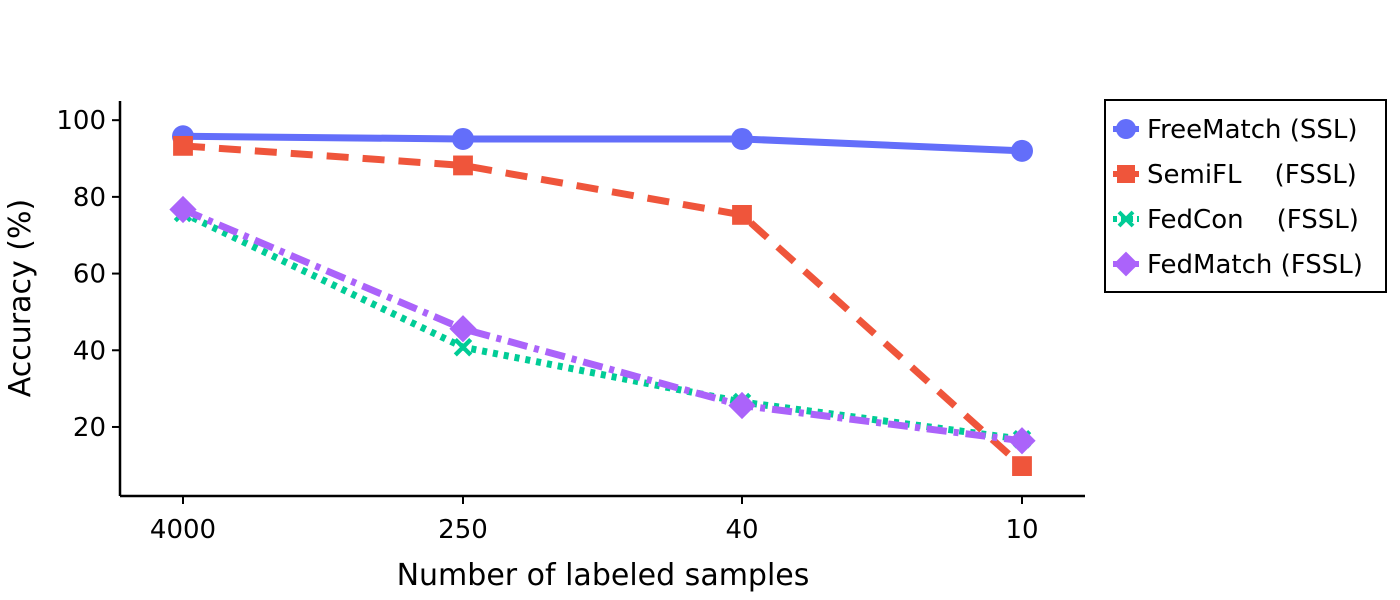 The width and height of the screenshot is (1400, 600). Describe the element at coordinates (89, 351) in the screenshot. I see `y-tick-label: 40` at that location.